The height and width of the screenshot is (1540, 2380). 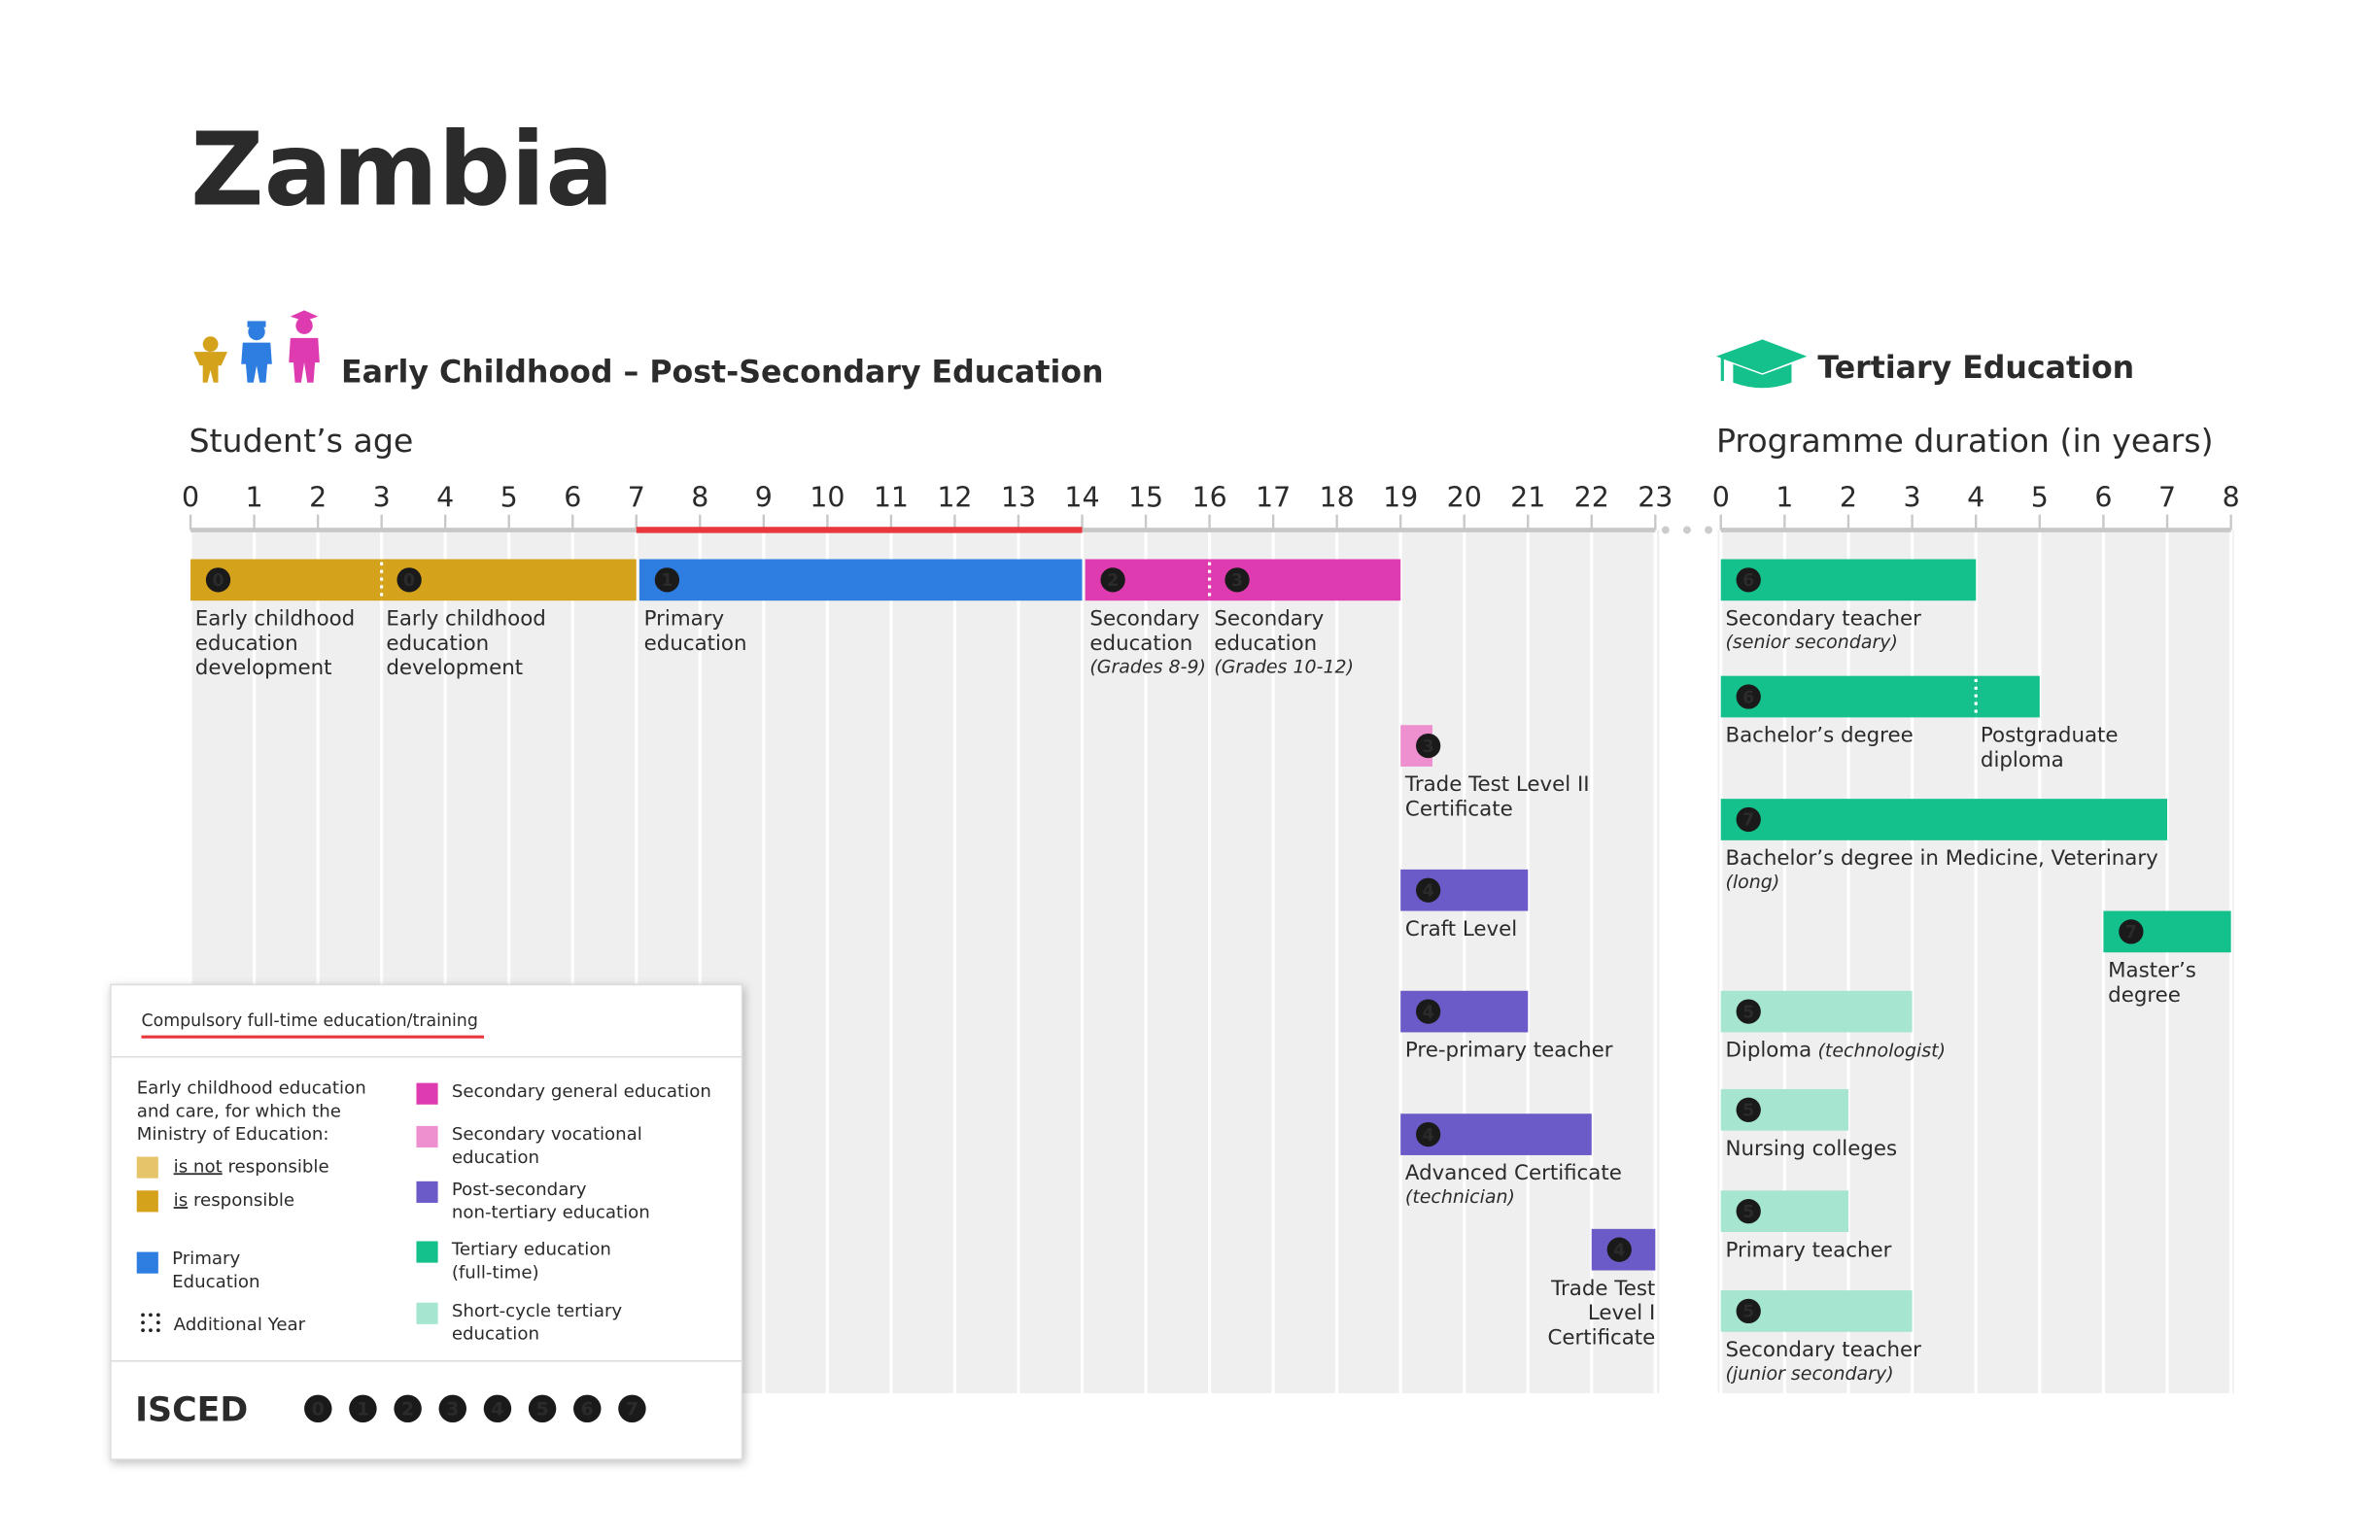 I want to click on programme-label: Advanced Certificate, so click(x=1513, y=1173).